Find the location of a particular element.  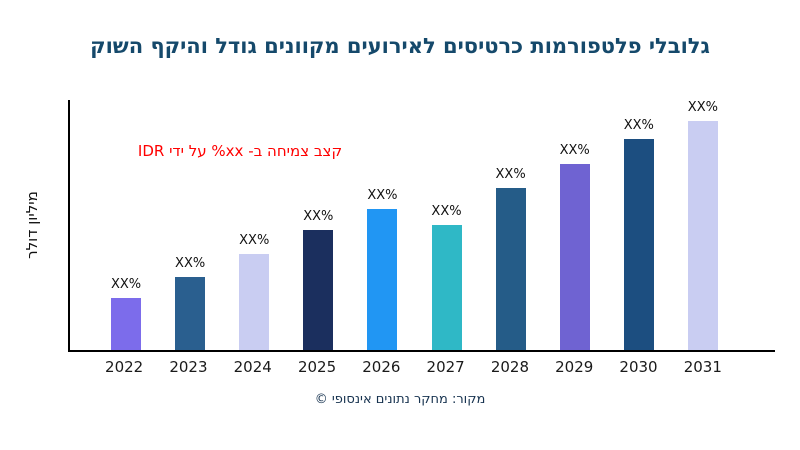

x-tick-label: 2025 is located at coordinates (317, 367).